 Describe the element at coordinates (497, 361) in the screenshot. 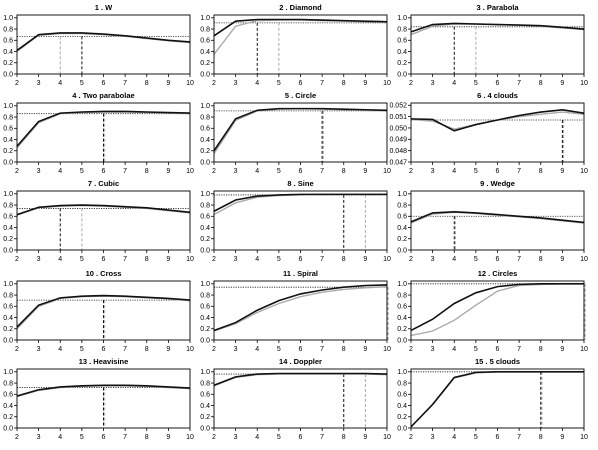

I see `chart-title: 15 . 5 clouds` at that location.